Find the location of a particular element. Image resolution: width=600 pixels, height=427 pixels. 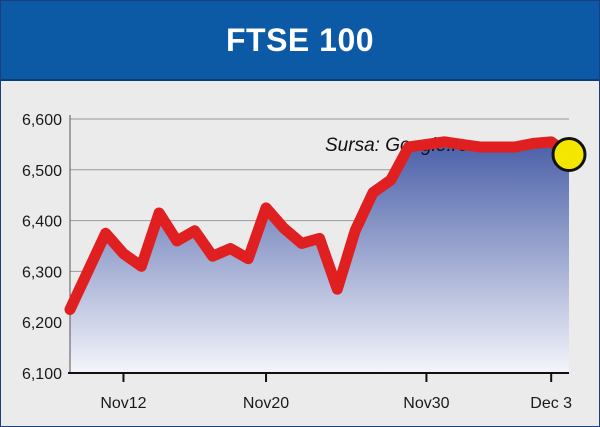

x-tick-label: Nov20 is located at coordinates (266, 403).